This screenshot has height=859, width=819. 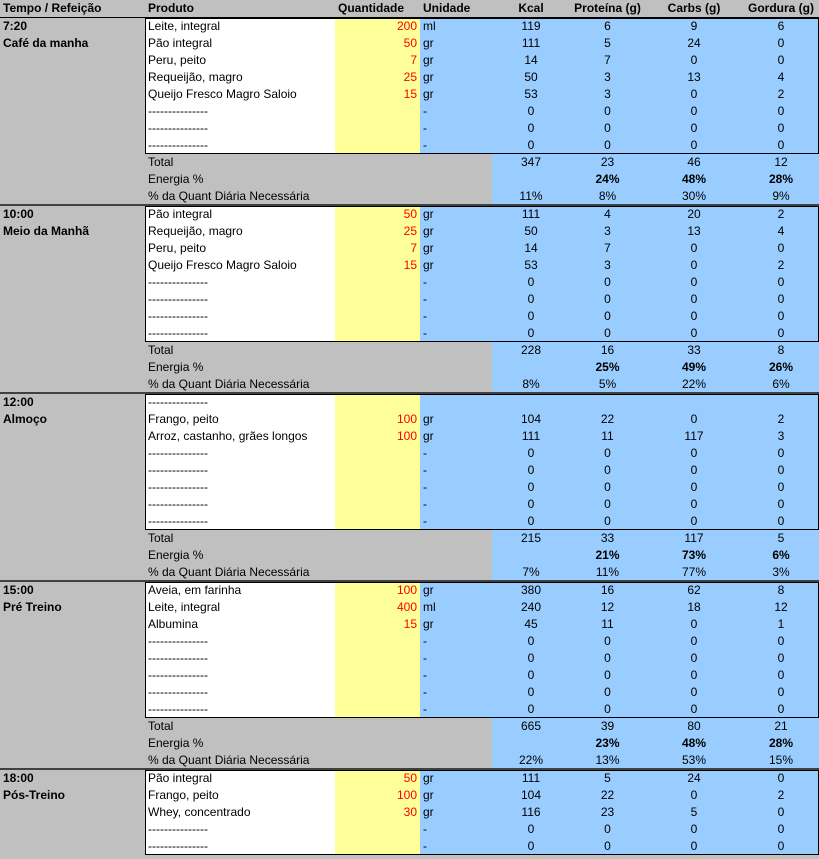 I want to click on pct-value: 6%, so click(x=781, y=384).